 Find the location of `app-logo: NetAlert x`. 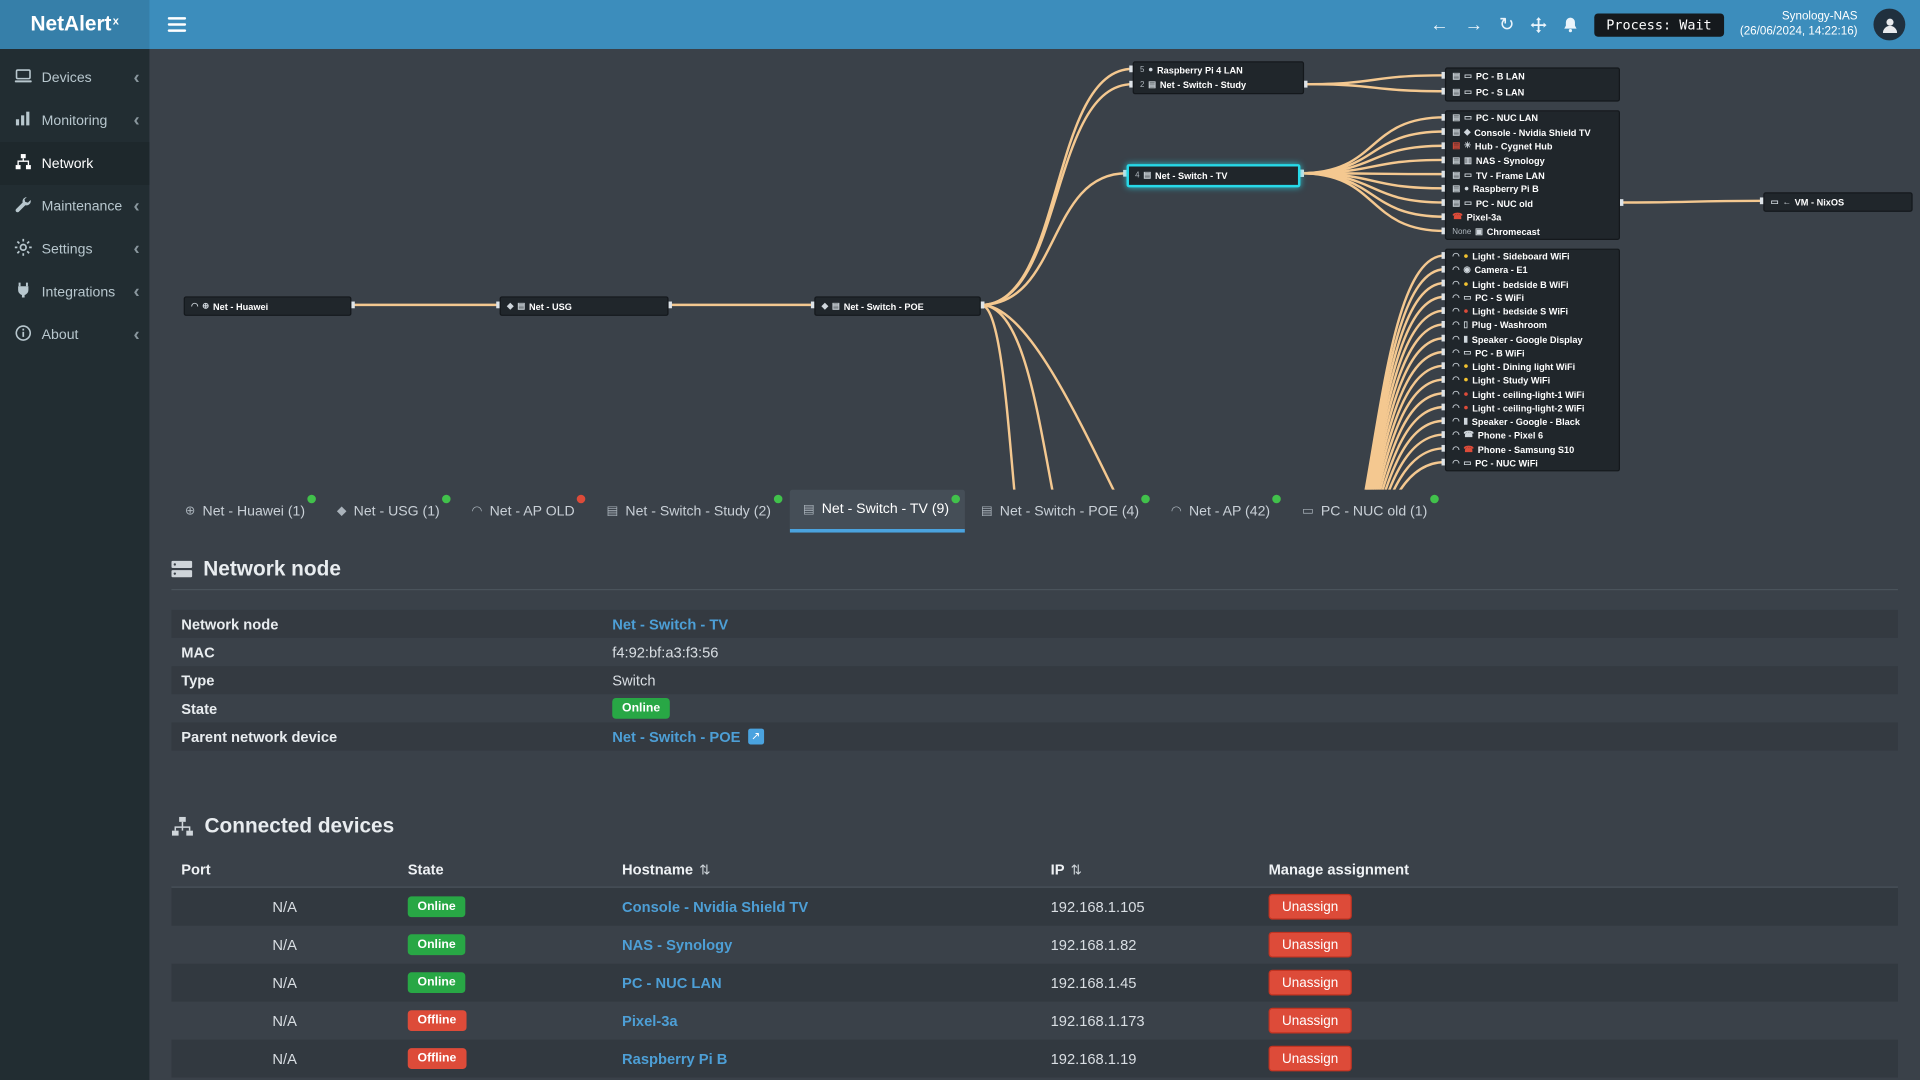

app-logo: NetAlert x is located at coordinates (75, 24).